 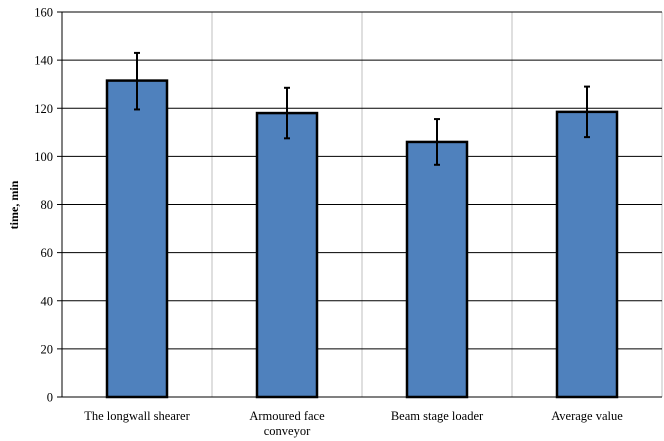 What do you see at coordinates (43, 109) in the screenshot?
I see `y-tick-label: 120` at bounding box center [43, 109].